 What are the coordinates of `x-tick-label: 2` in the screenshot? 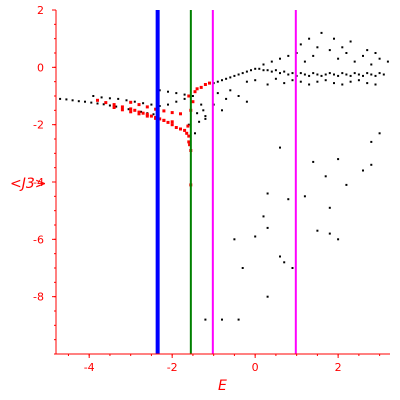 It's located at (338, 367).